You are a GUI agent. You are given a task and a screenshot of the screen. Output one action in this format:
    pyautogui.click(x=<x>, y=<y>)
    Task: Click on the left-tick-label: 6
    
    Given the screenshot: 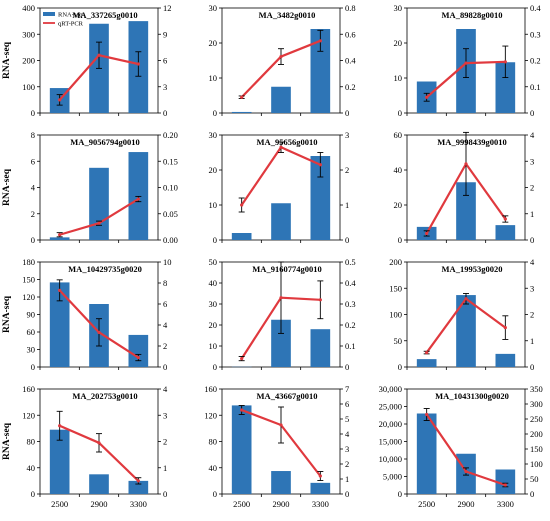 What is the action you would take?
    pyautogui.click(x=33, y=161)
    